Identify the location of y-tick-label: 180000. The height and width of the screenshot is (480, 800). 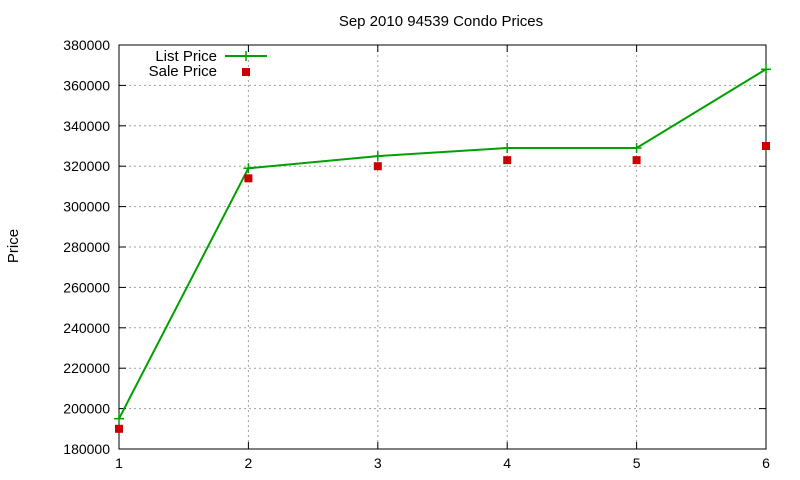
(86, 449).